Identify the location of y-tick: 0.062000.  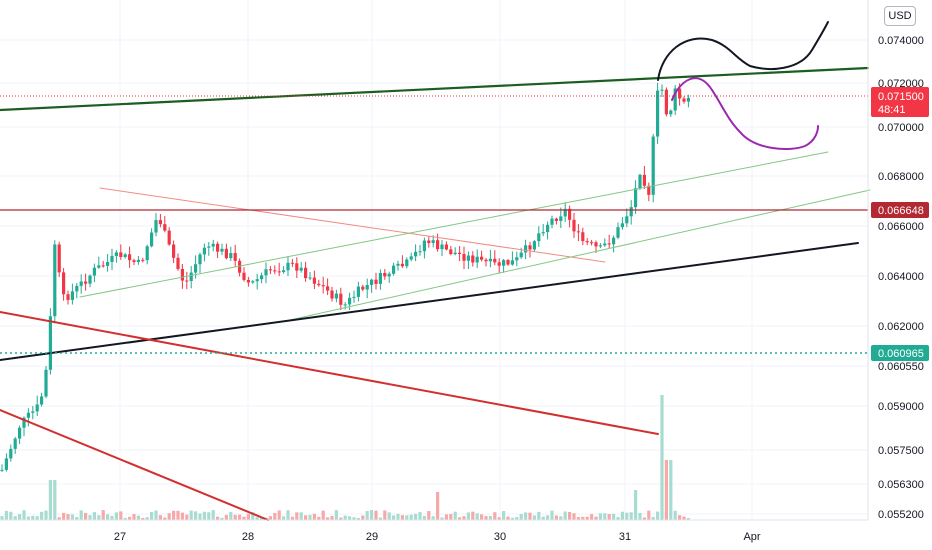
(901, 327).